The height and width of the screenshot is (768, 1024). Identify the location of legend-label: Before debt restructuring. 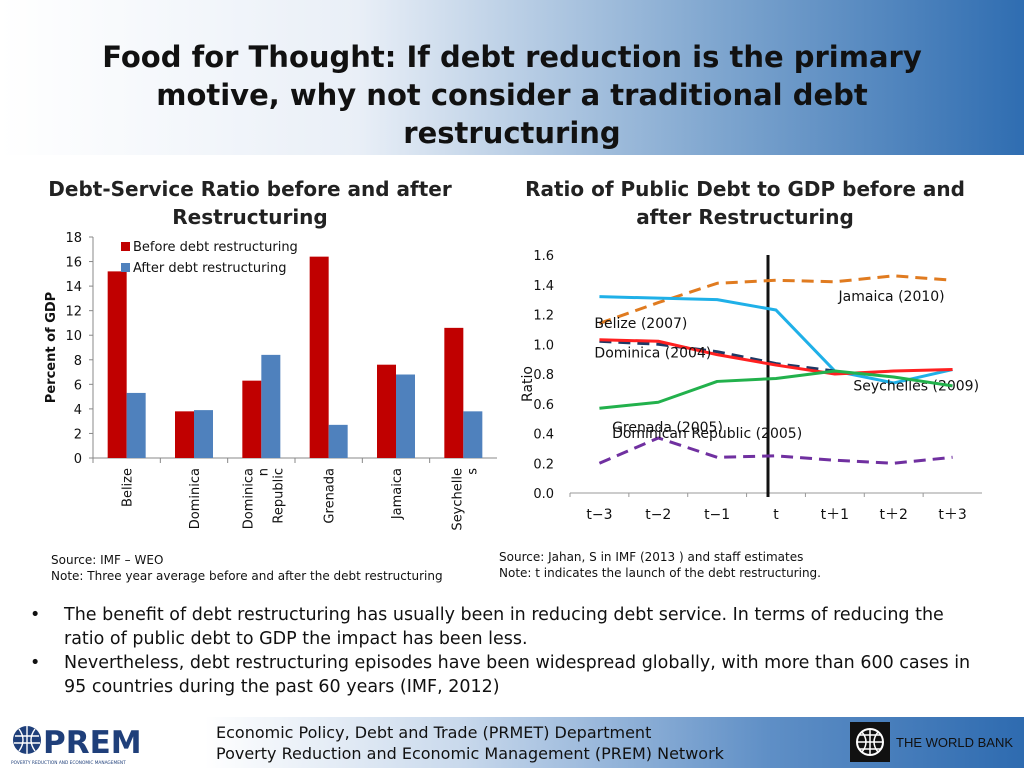
(215, 247).